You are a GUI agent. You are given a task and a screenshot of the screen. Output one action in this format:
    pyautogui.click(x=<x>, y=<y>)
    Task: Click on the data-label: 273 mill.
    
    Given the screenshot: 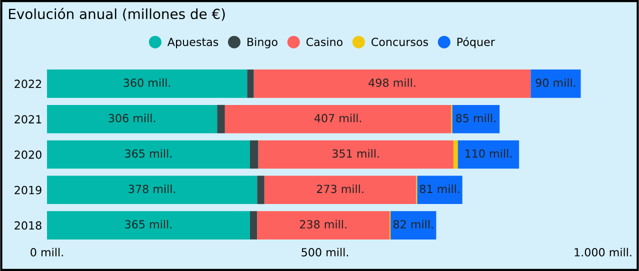 What is the action you would take?
    pyautogui.click(x=340, y=189)
    